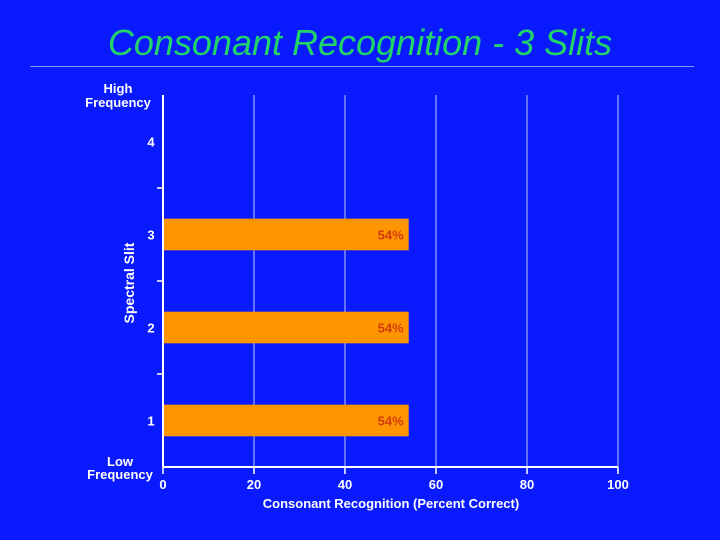 The image size is (720, 540). I want to click on y-tick-label-2: 2, so click(150, 328).